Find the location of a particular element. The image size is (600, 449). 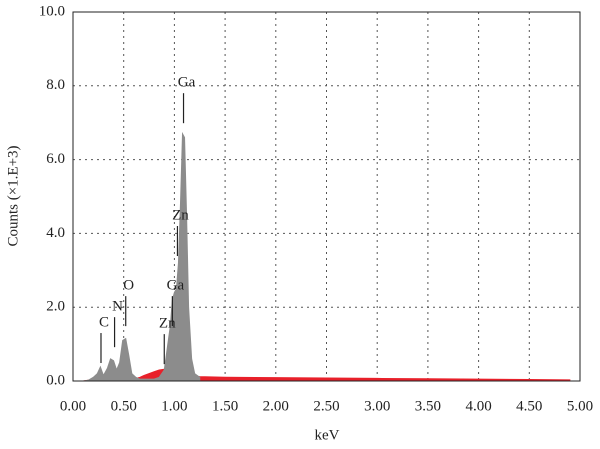

x-tick-label: 0.00 is located at coordinates (73, 406).